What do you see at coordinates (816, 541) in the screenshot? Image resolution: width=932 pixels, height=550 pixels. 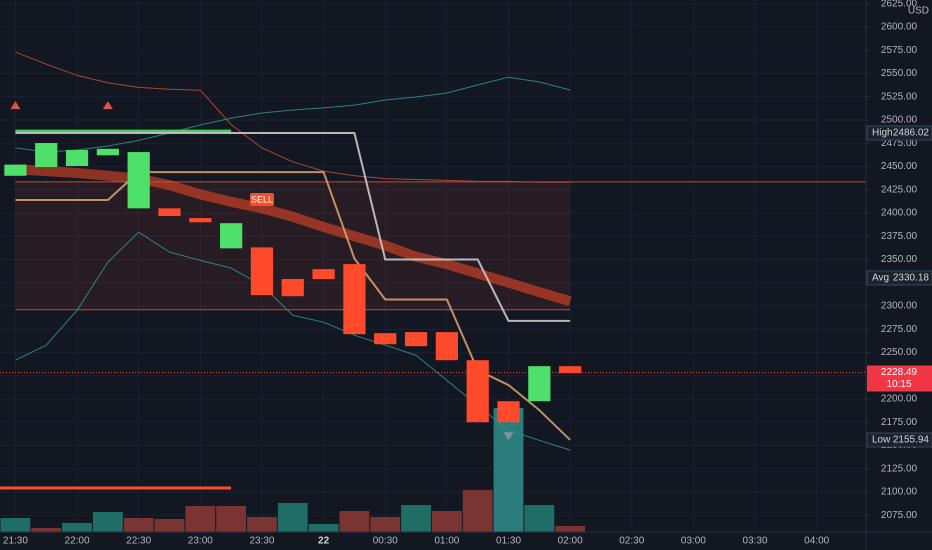 I see `x-tick-label: 04:00` at bounding box center [816, 541].